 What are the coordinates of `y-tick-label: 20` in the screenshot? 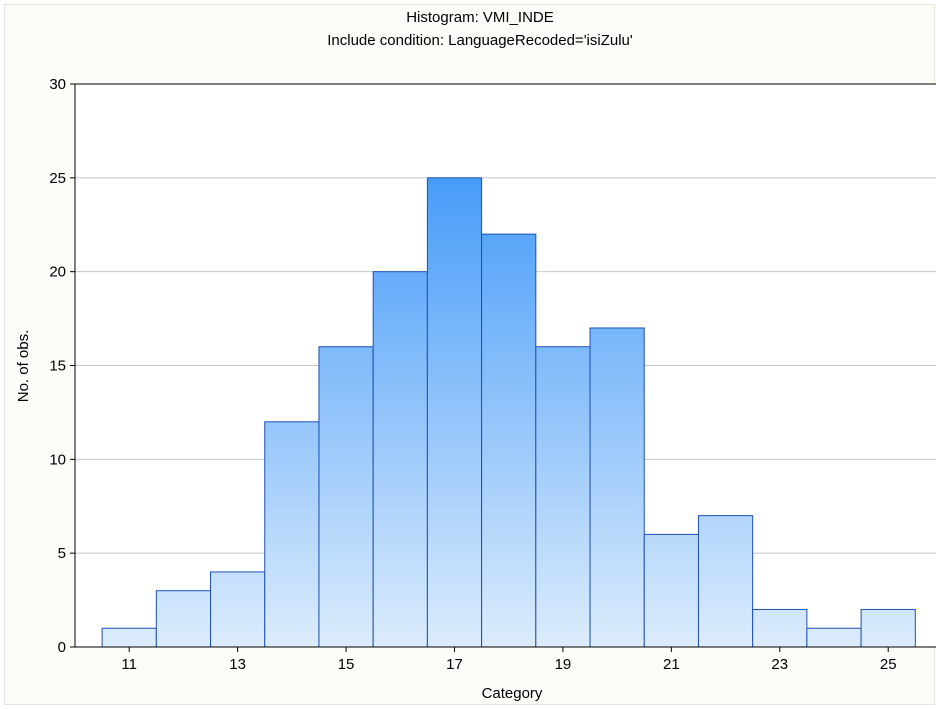 It's located at (57, 272).